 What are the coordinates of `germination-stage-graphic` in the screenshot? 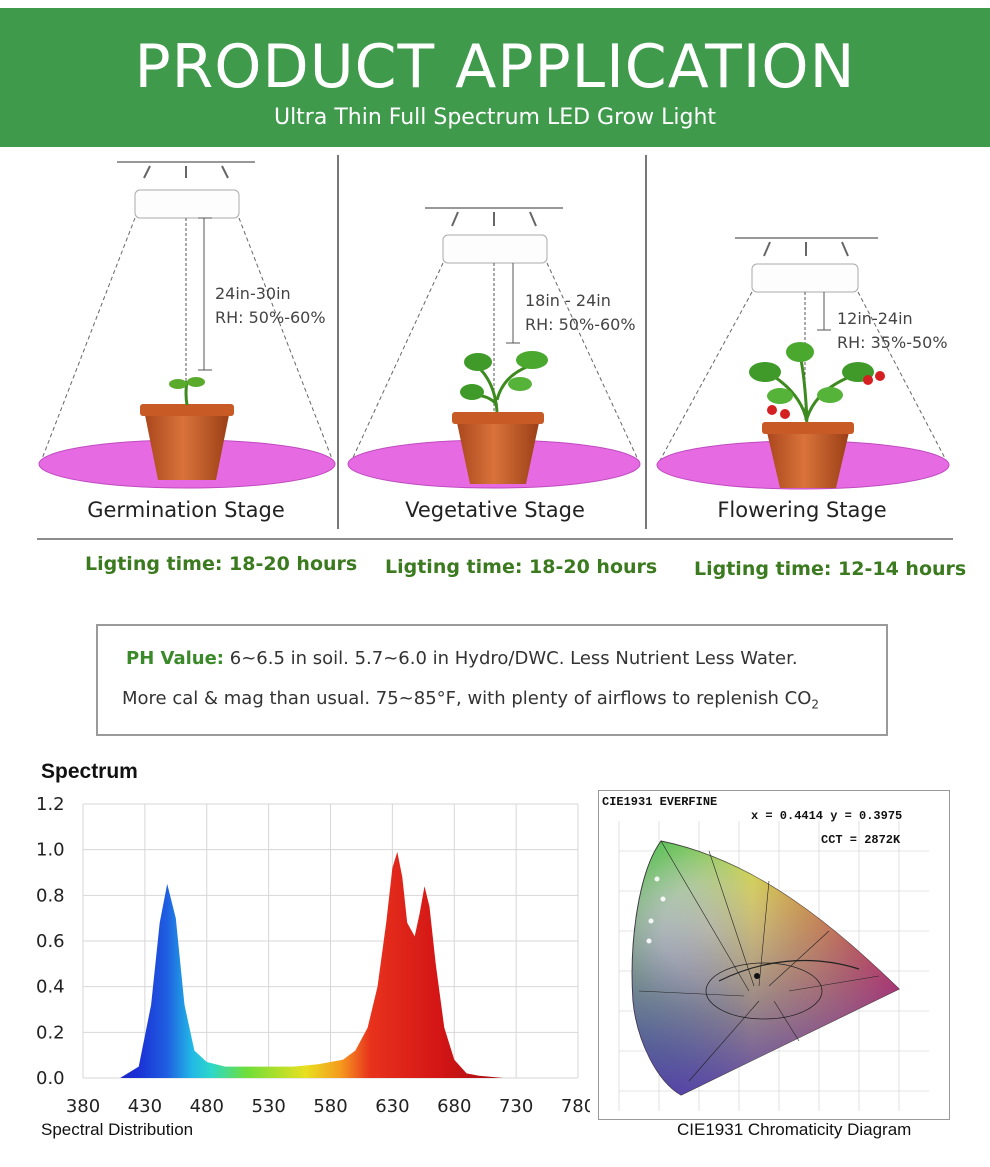 It's located at (187, 325).